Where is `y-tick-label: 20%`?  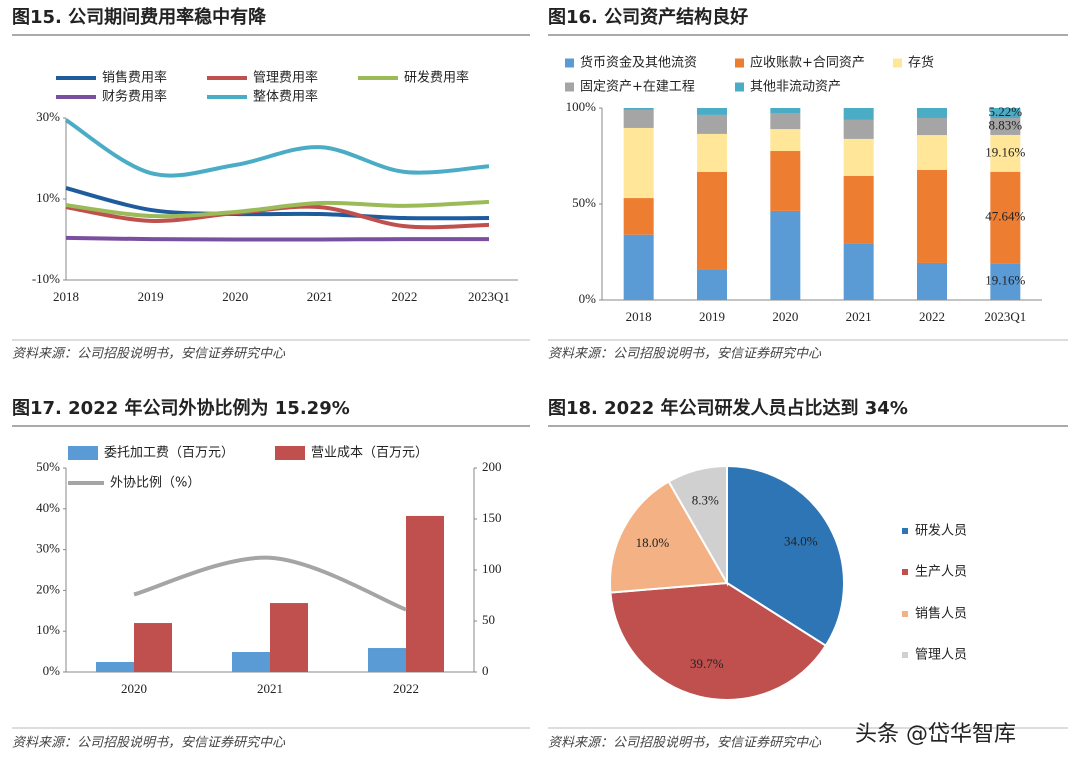 y-tick-label: 20% is located at coordinates (48, 588).